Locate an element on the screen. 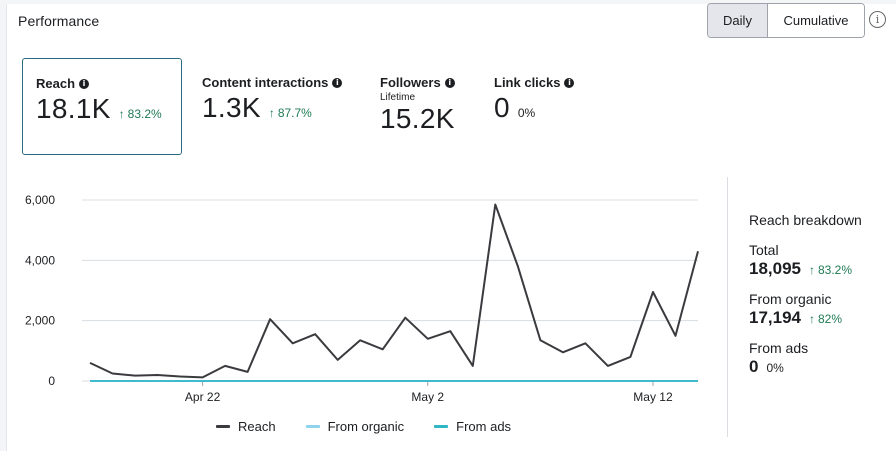 Image resolution: width=896 pixels, height=451 pixels. x-tick-label: Apr 22 is located at coordinates (203, 397).